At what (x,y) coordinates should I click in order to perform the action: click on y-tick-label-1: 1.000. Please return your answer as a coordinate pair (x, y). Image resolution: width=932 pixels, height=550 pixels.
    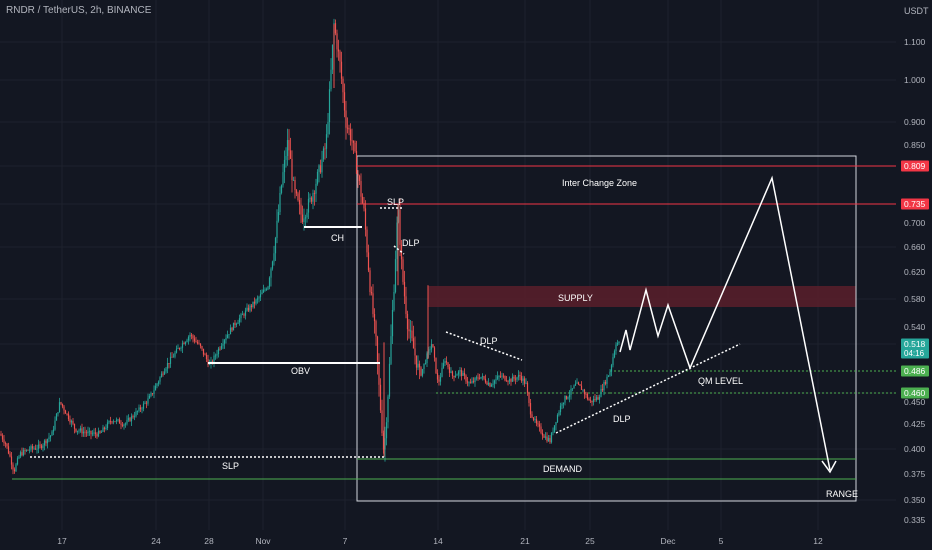
    Looking at the image, I should click on (915, 80).